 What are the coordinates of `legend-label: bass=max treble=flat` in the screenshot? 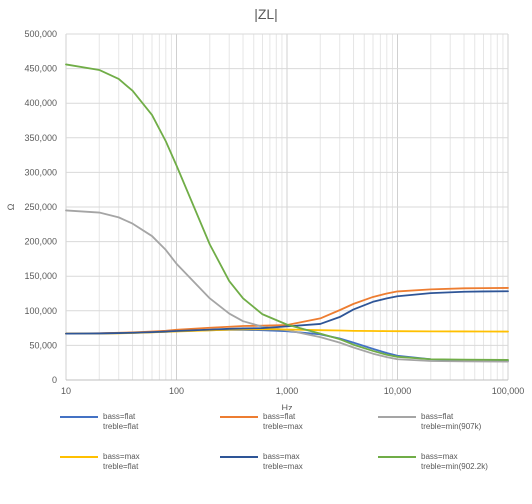 It's located at (121, 461).